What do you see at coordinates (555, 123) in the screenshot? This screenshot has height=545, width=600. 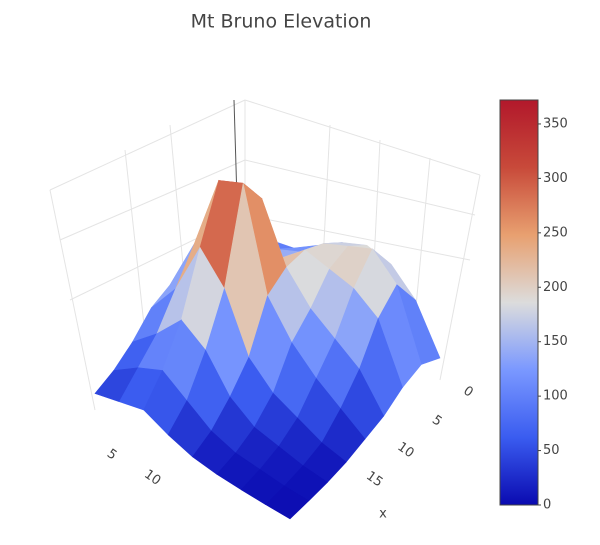 I see `colorbar-tick-label: 350` at bounding box center [555, 123].